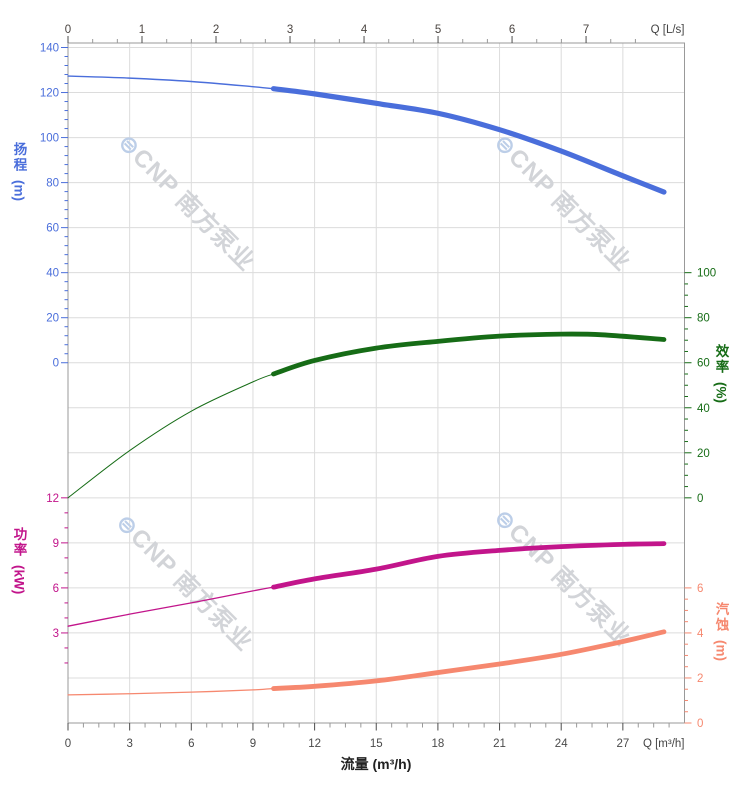 This screenshot has width=752, height=797. Describe the element at coordinates (54, 206) in the screenshot. I see `head-axis: 140 120 100 80 60 40 20 0` at that location.